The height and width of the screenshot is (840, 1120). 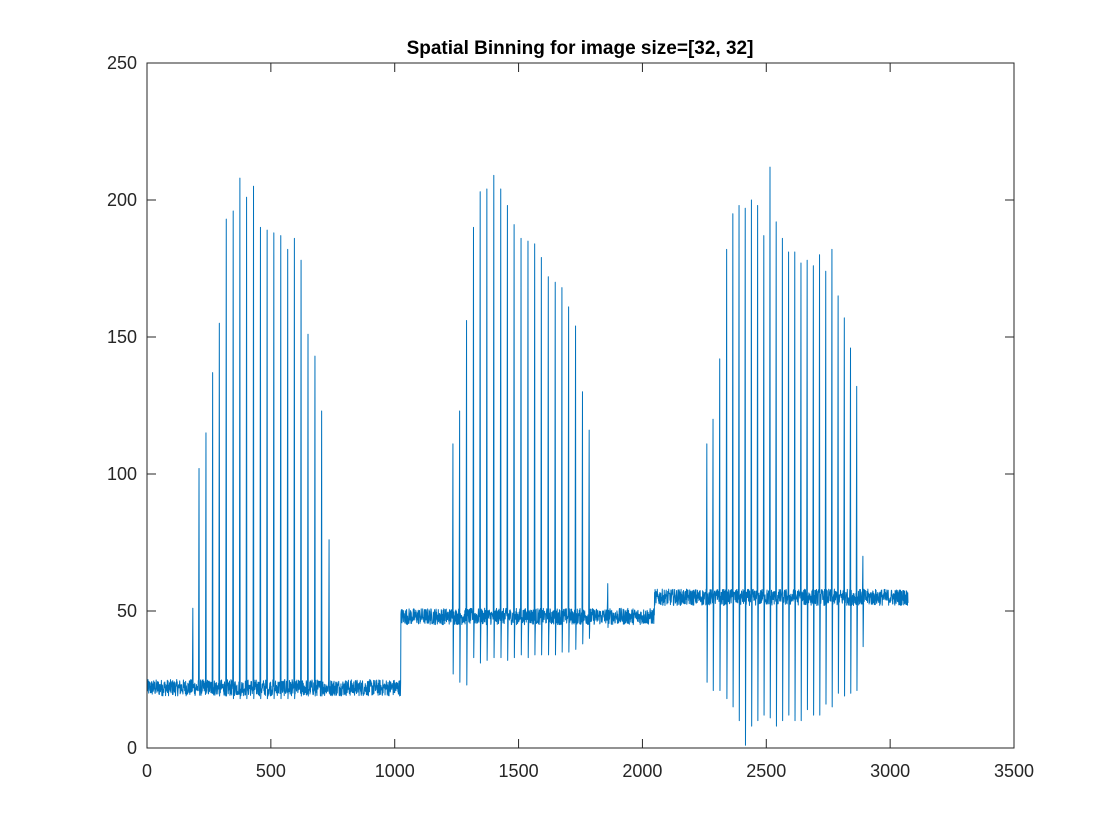 I want to click on x-tick-label: 3000, so click(x=890, y=771).